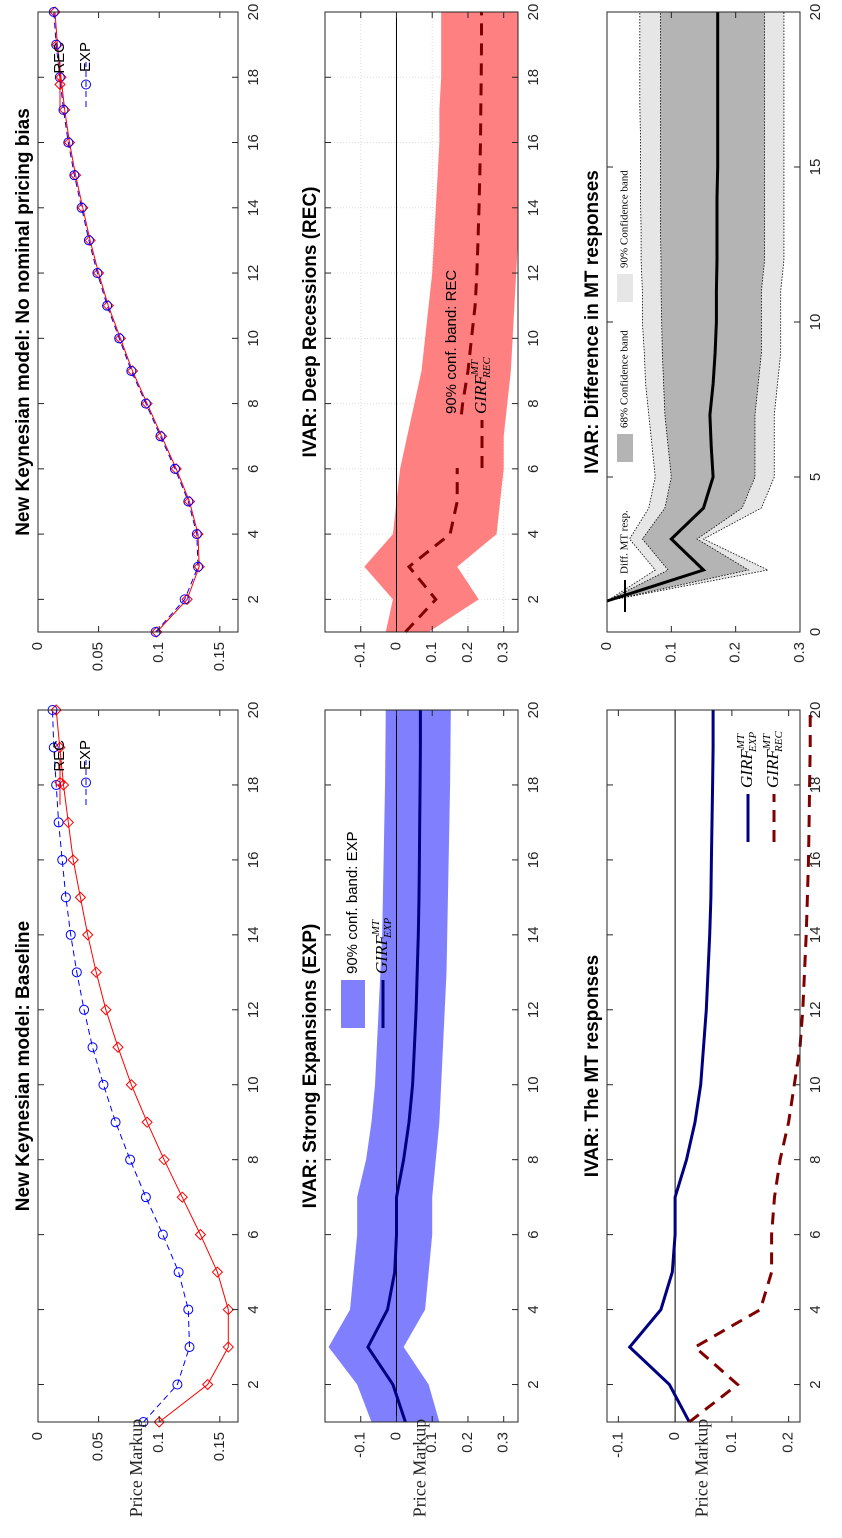  Describe the element at coordinates (592, 322) in the screenshot. I see `chart-title: IVAR: Difference in MT responses` at that location.